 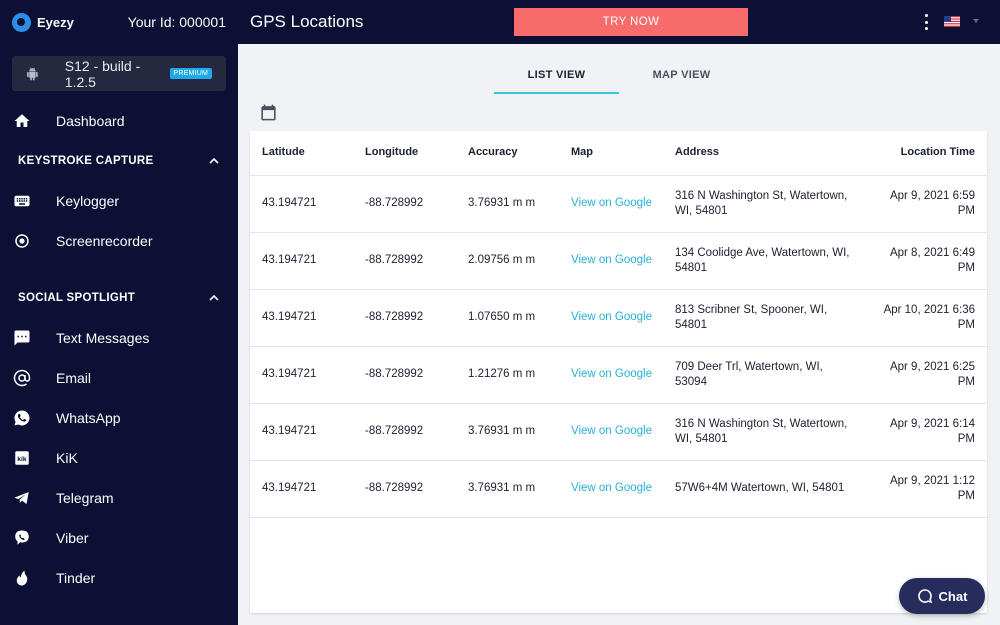 I want to click on sidebar-item-text-messages: Text Messages, so click(x=119, y=338).